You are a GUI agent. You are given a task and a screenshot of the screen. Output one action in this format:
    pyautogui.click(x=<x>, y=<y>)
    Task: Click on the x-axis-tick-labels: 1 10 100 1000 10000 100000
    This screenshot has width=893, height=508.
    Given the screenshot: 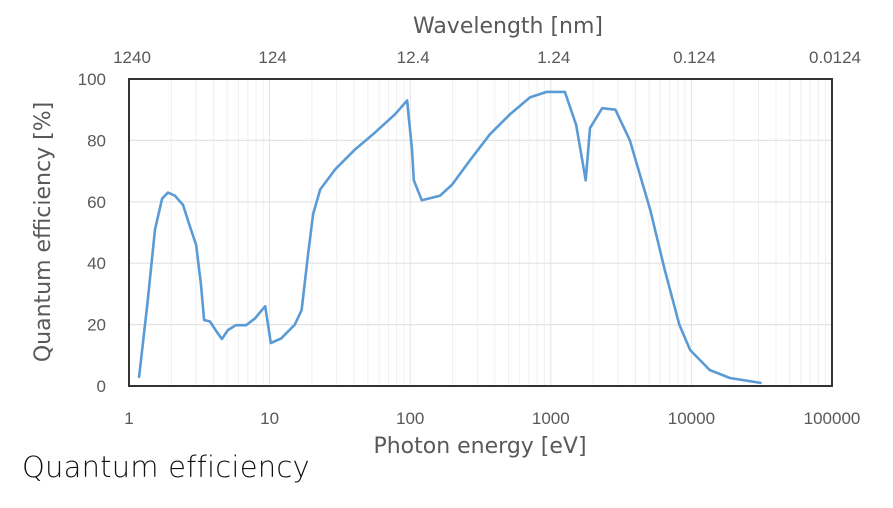 What is the action you would take?
    pyautogui.click(x=492, y=418)
    